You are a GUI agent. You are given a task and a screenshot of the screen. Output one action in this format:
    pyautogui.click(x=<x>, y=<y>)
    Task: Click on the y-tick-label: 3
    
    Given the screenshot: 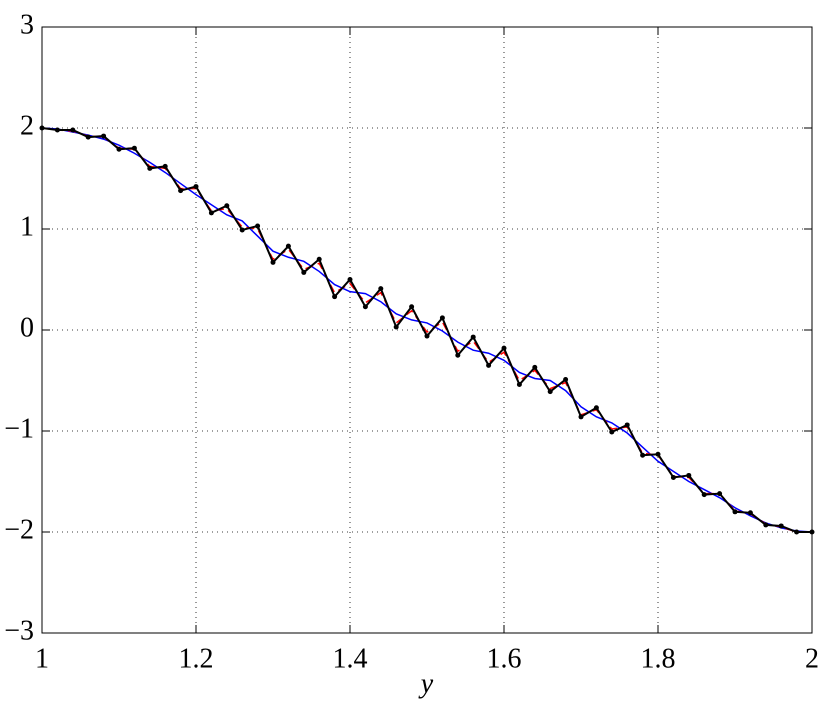 What is the action you would take?
    pyautogui.click(x=27, y=24)
    